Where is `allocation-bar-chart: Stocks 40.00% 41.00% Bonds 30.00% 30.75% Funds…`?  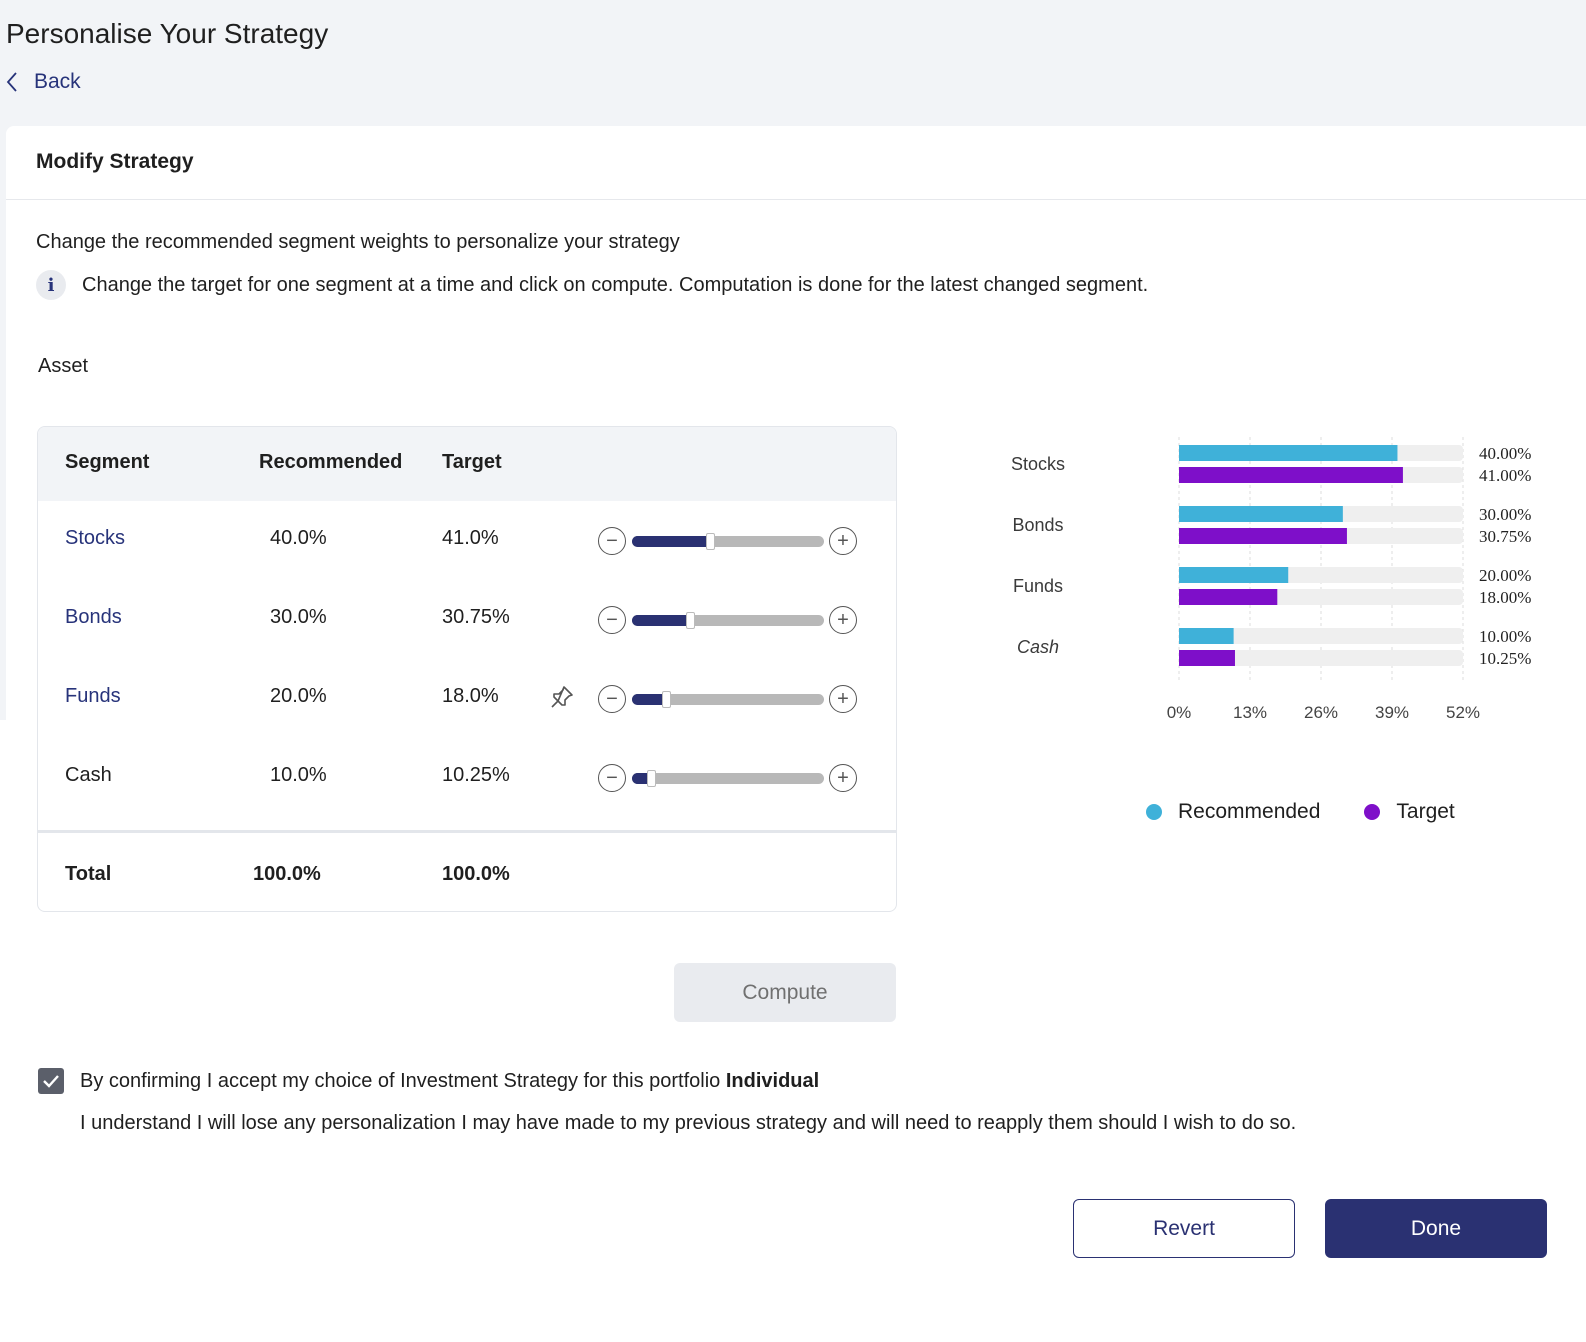
allocation-bar-chart: Stocks 40.00% 41.00% Bonds 30.00% 30.75% Funds… is located at coordinates (1271, 579).